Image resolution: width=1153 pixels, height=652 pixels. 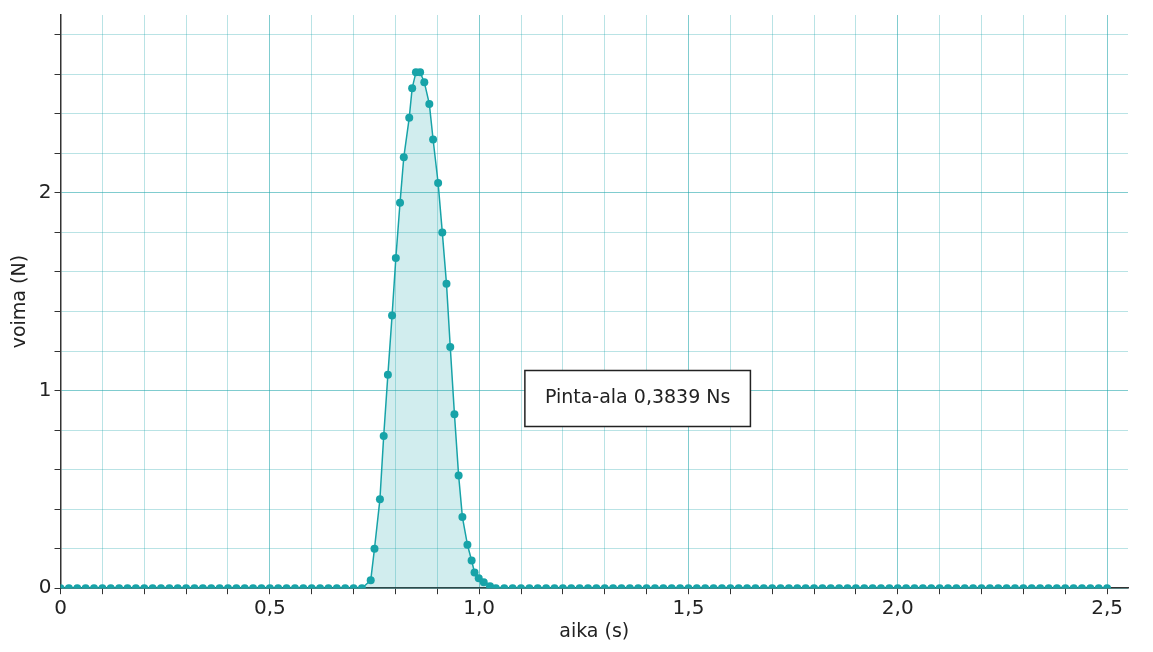 What do you see at coordinates (594, 629) in the screenshot?
I see `x-axis-title: aika (s)` at bounding box center [594, 629].